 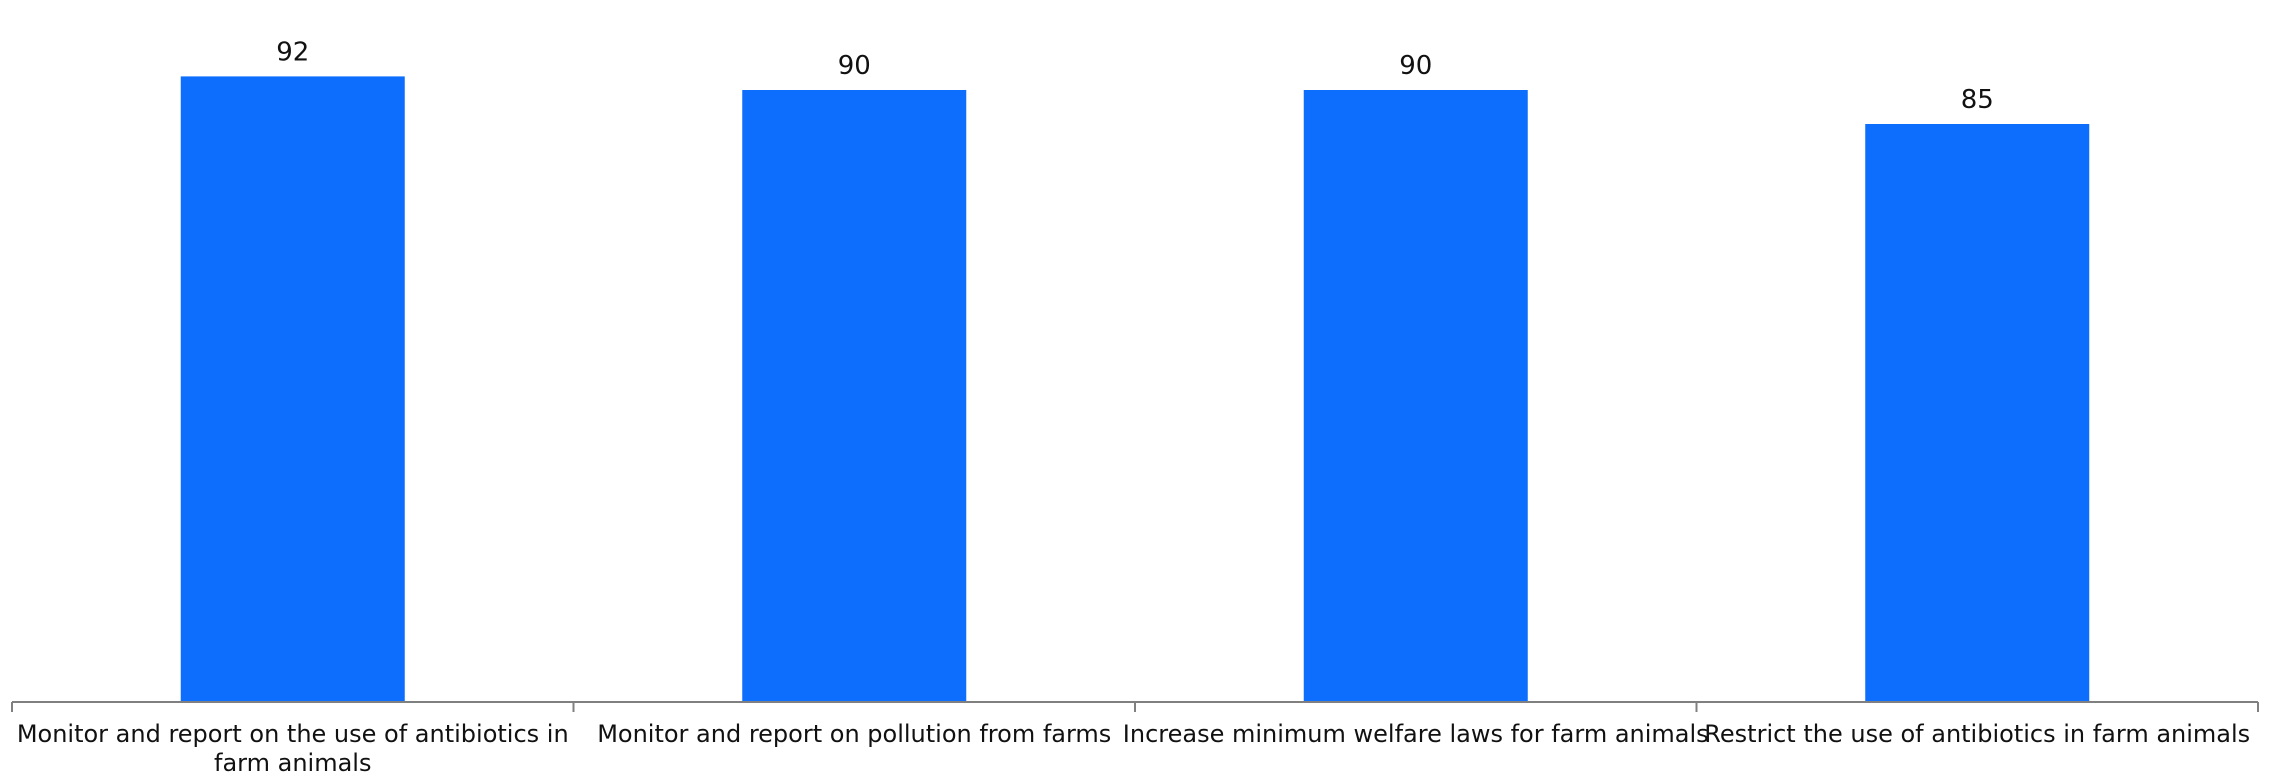 What do you see at coordinates (1135, 76) in the screenshot?
I see `data-labels: 92 90 90 85` at bounding box center [1135, 76].